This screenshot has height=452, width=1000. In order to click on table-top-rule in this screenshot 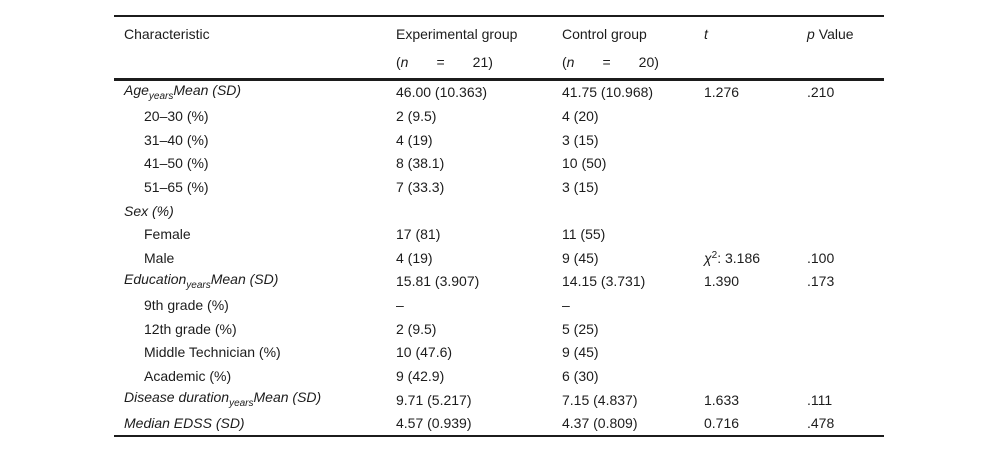, I will do `click(499, 16)`.